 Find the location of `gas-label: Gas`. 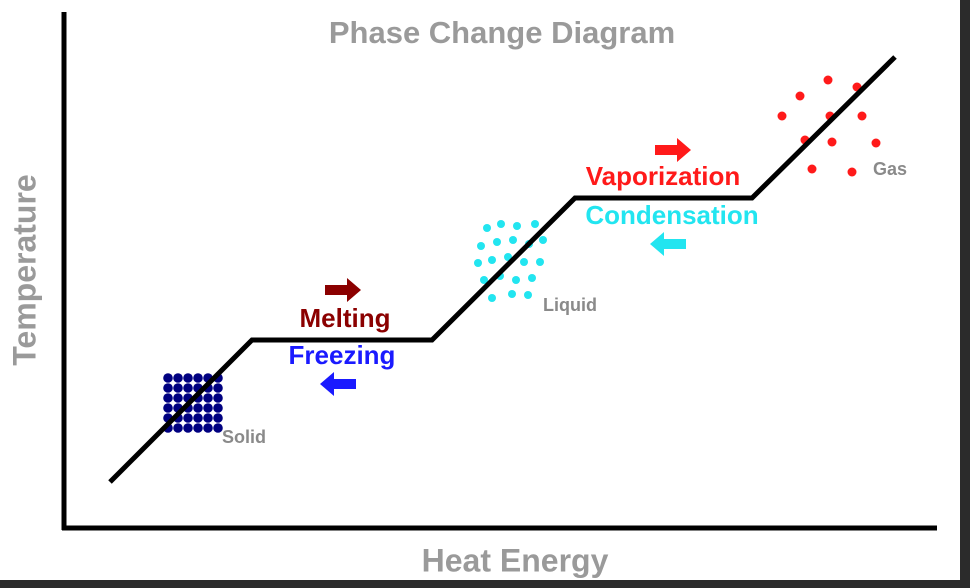

gas-label: Gas is located at coordinates (890, 169).